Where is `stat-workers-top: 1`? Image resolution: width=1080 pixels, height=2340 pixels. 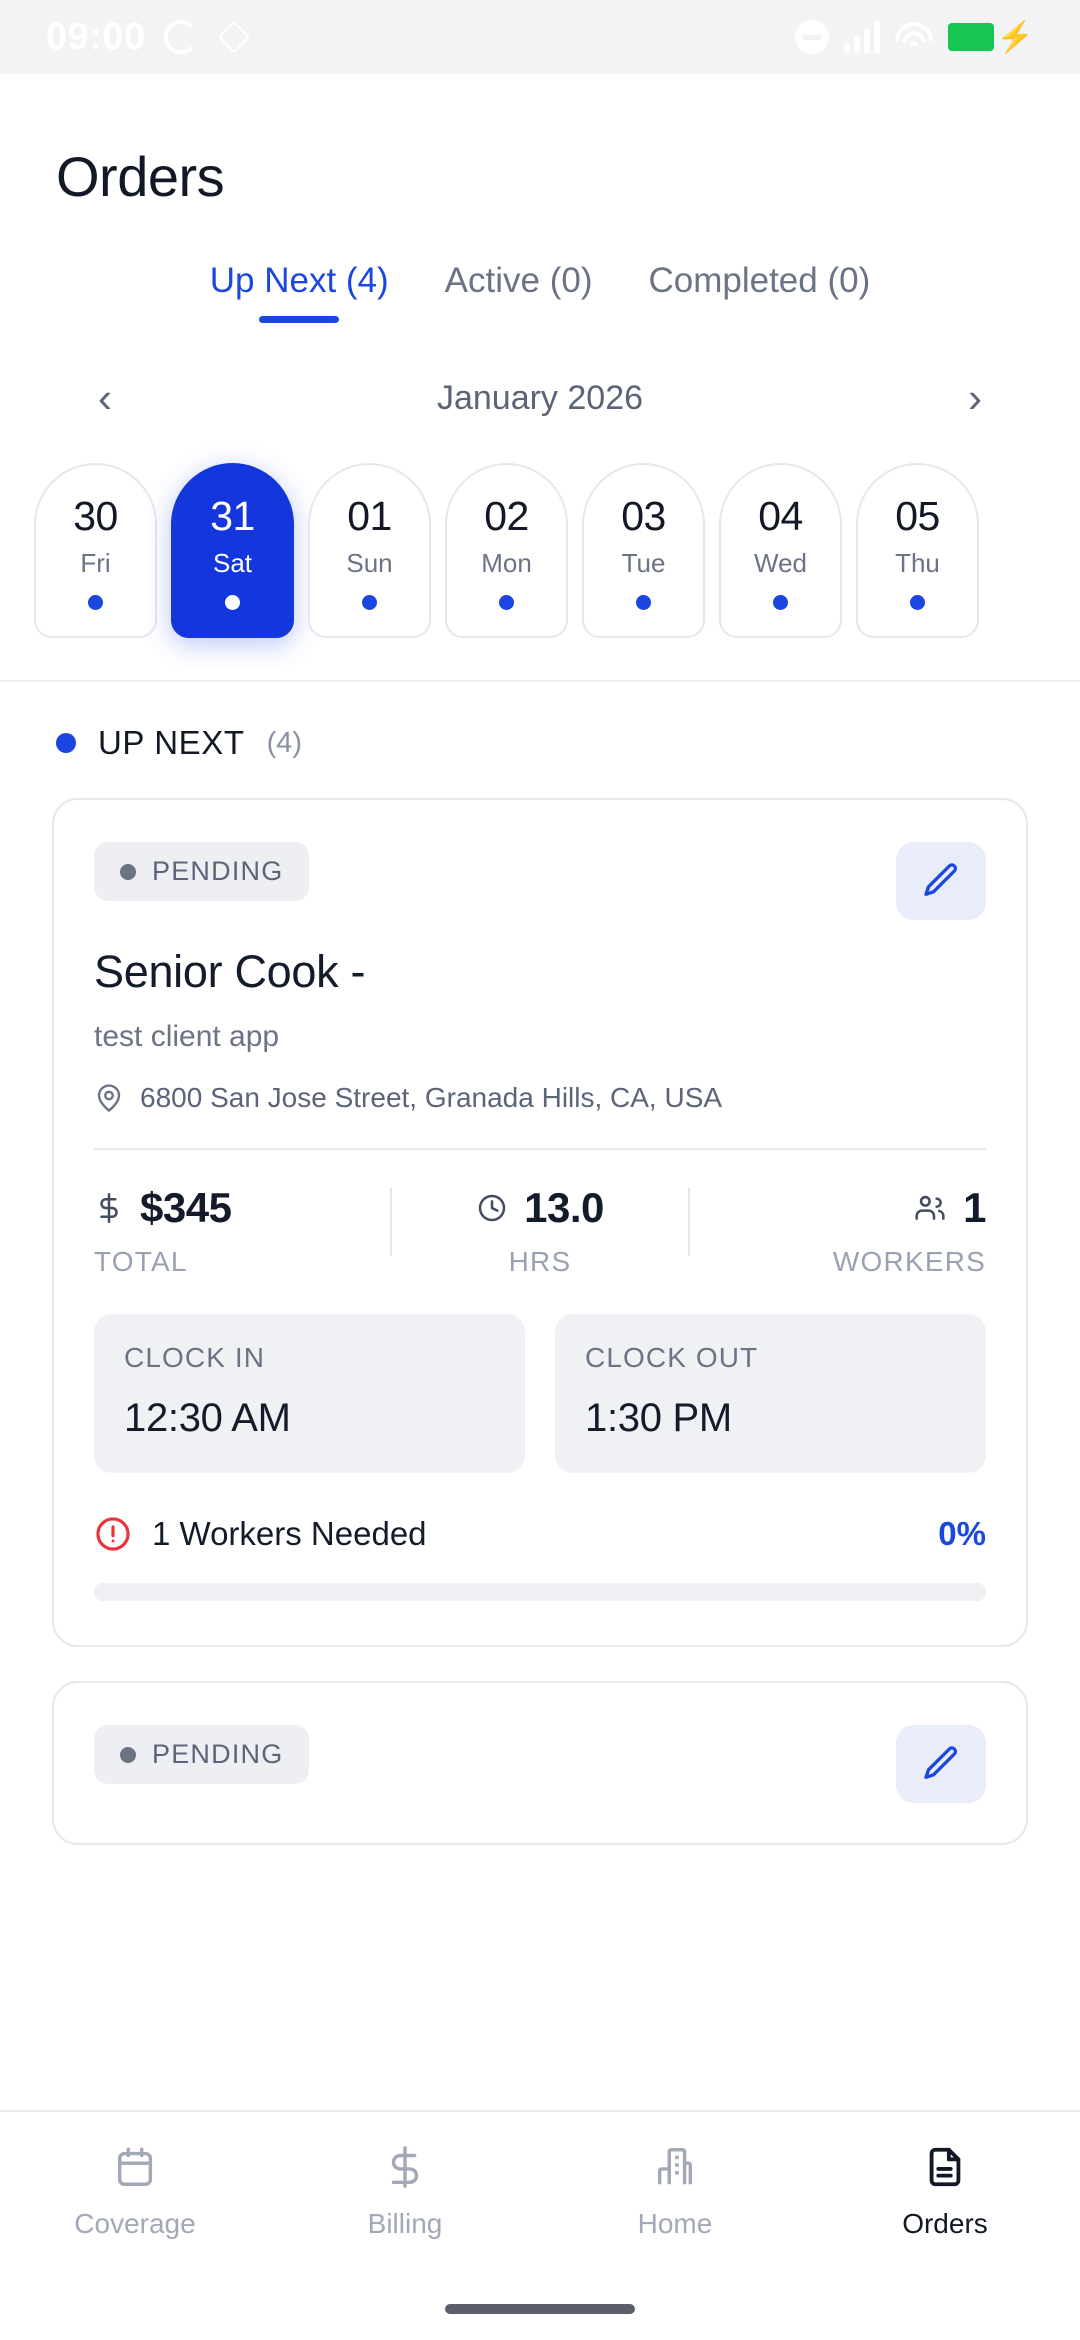
stat-workers-top: 1 is located at coordinates (949, 1208).